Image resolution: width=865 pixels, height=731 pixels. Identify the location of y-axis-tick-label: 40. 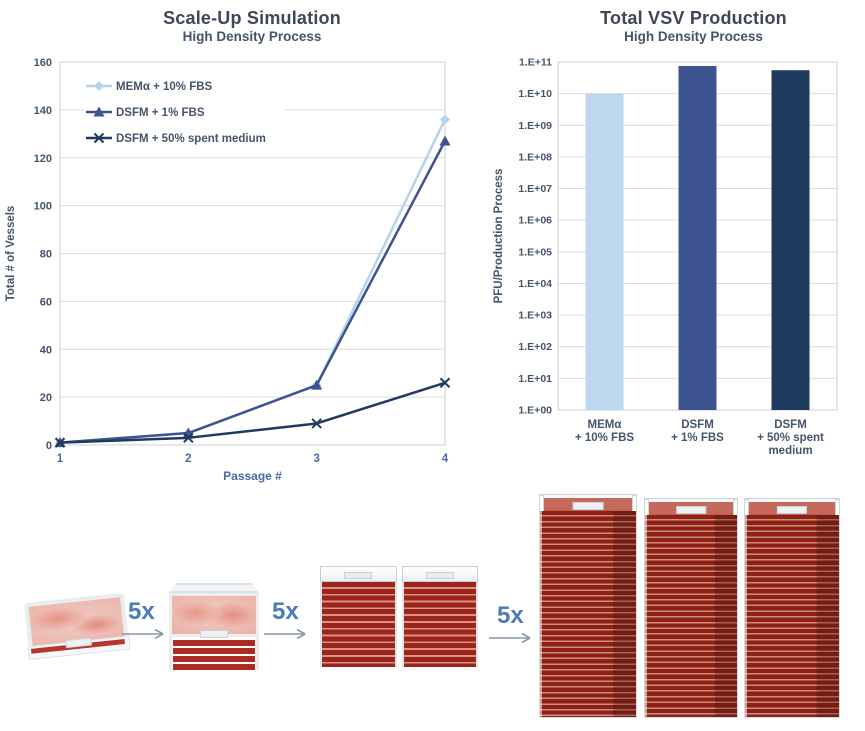
(46, 350).